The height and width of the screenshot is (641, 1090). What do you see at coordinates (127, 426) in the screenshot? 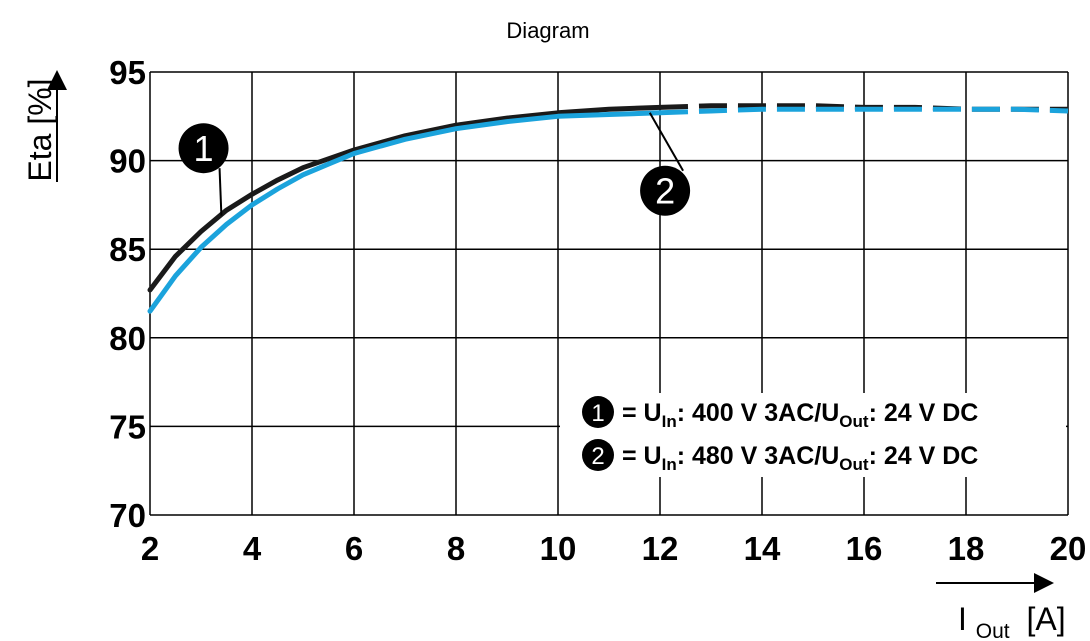
I see `y-tick-75: 75` at bounding box center [127, 426].